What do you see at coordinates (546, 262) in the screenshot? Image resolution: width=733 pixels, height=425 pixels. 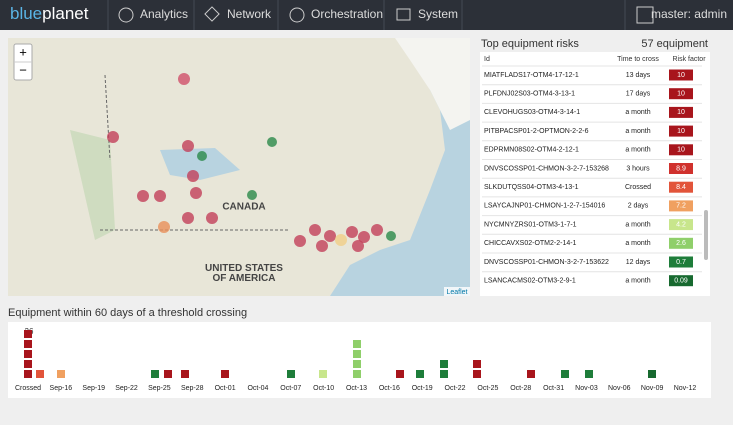 I see `equipment-id: DNVSCOSSP01-CHMON-3-2-7-153622` at bounding box center [546, 262].